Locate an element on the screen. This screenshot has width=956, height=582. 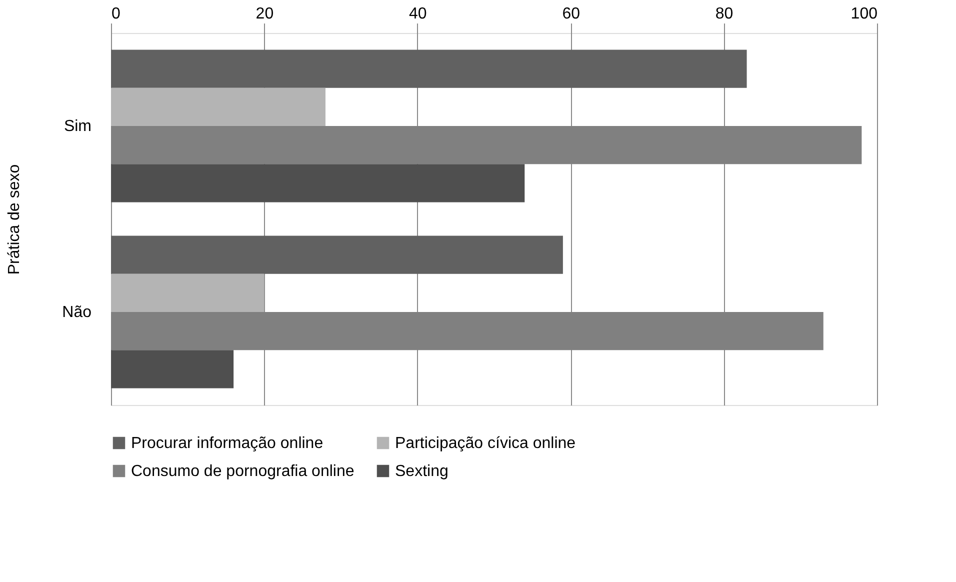
legend-label: Procurar informação online is located at coordinates (227, 443).